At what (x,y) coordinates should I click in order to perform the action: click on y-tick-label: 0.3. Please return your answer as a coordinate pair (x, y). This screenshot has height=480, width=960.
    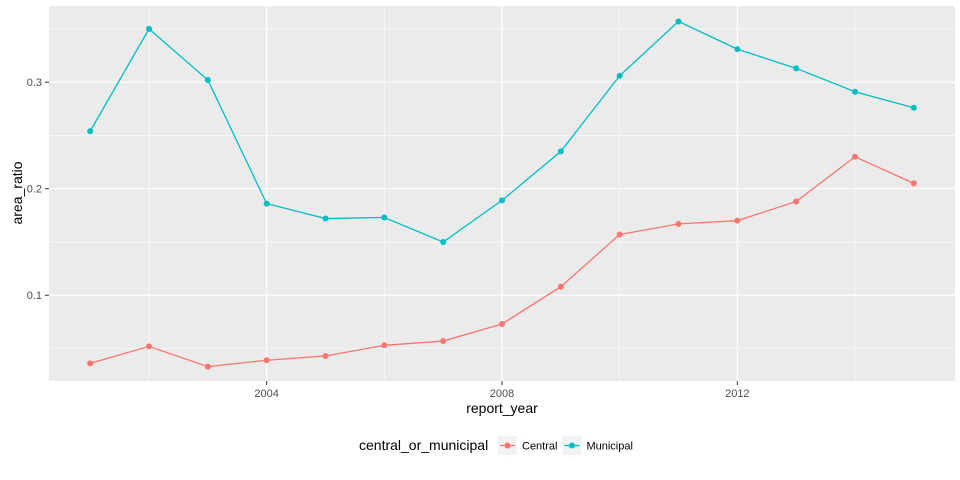
    Looking at the image, I should click on (34, 83).